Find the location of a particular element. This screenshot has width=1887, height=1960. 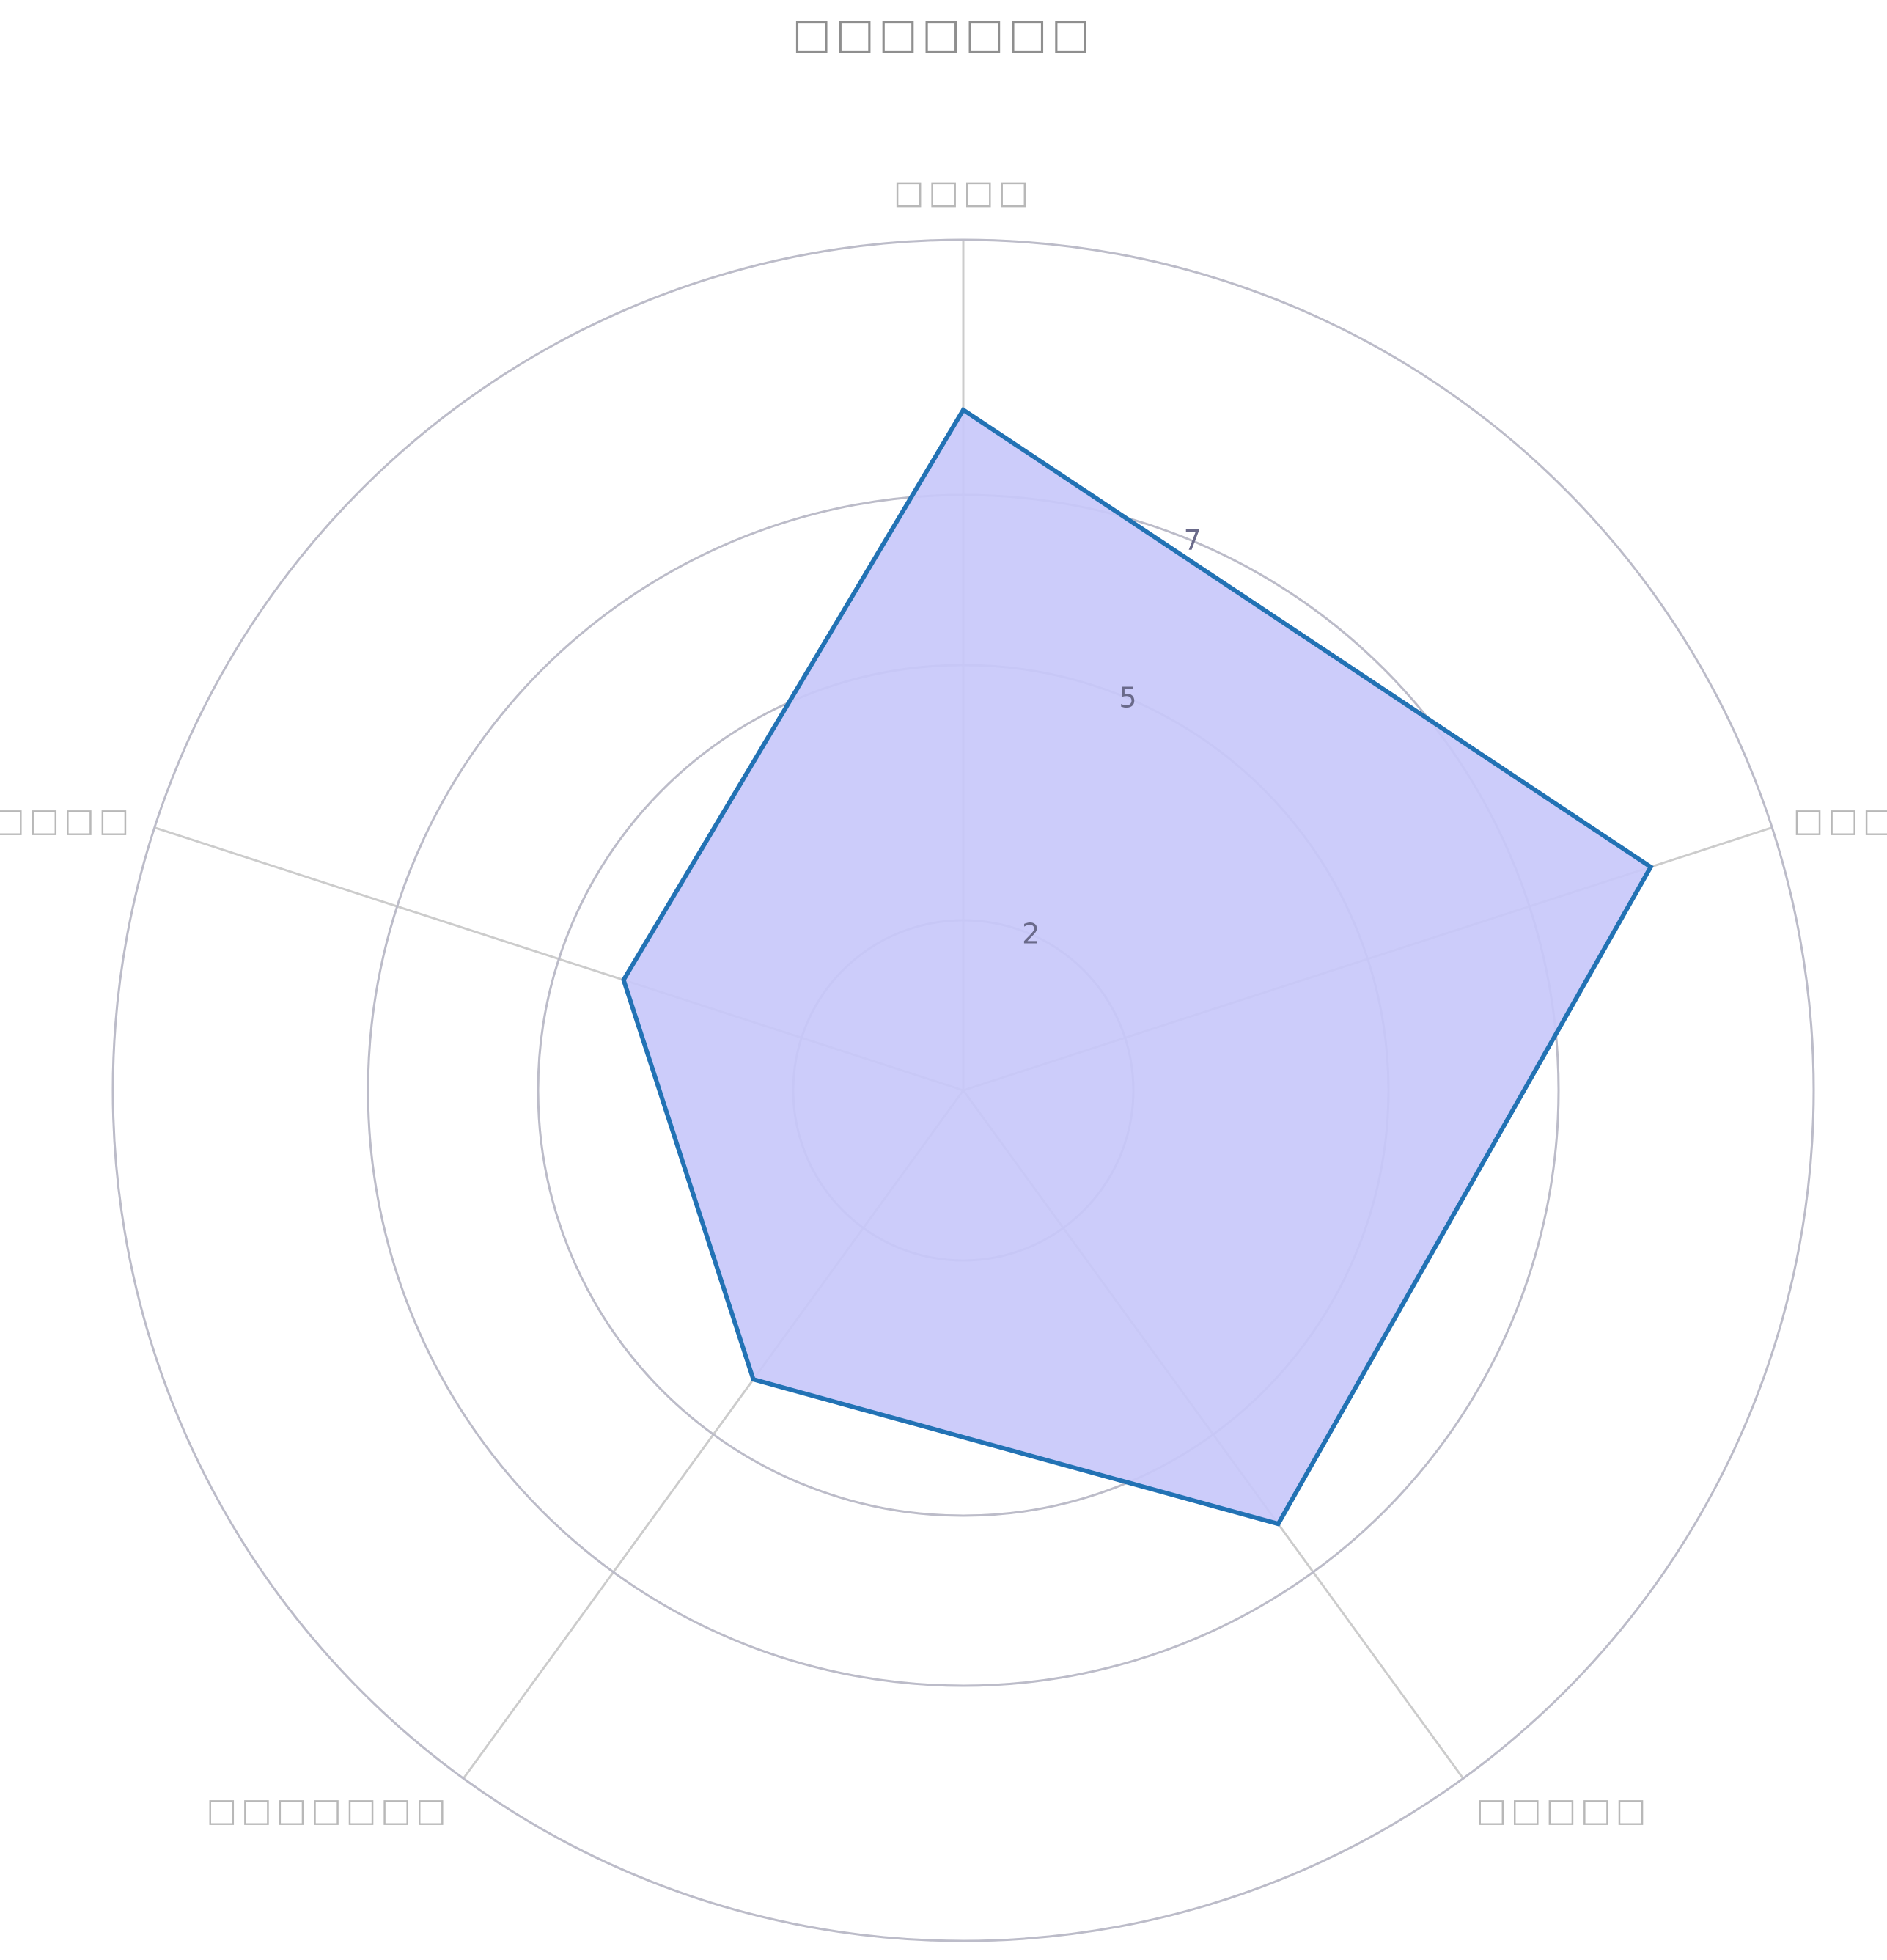

tick-label: 5 is located at coordinates (1127, 698).